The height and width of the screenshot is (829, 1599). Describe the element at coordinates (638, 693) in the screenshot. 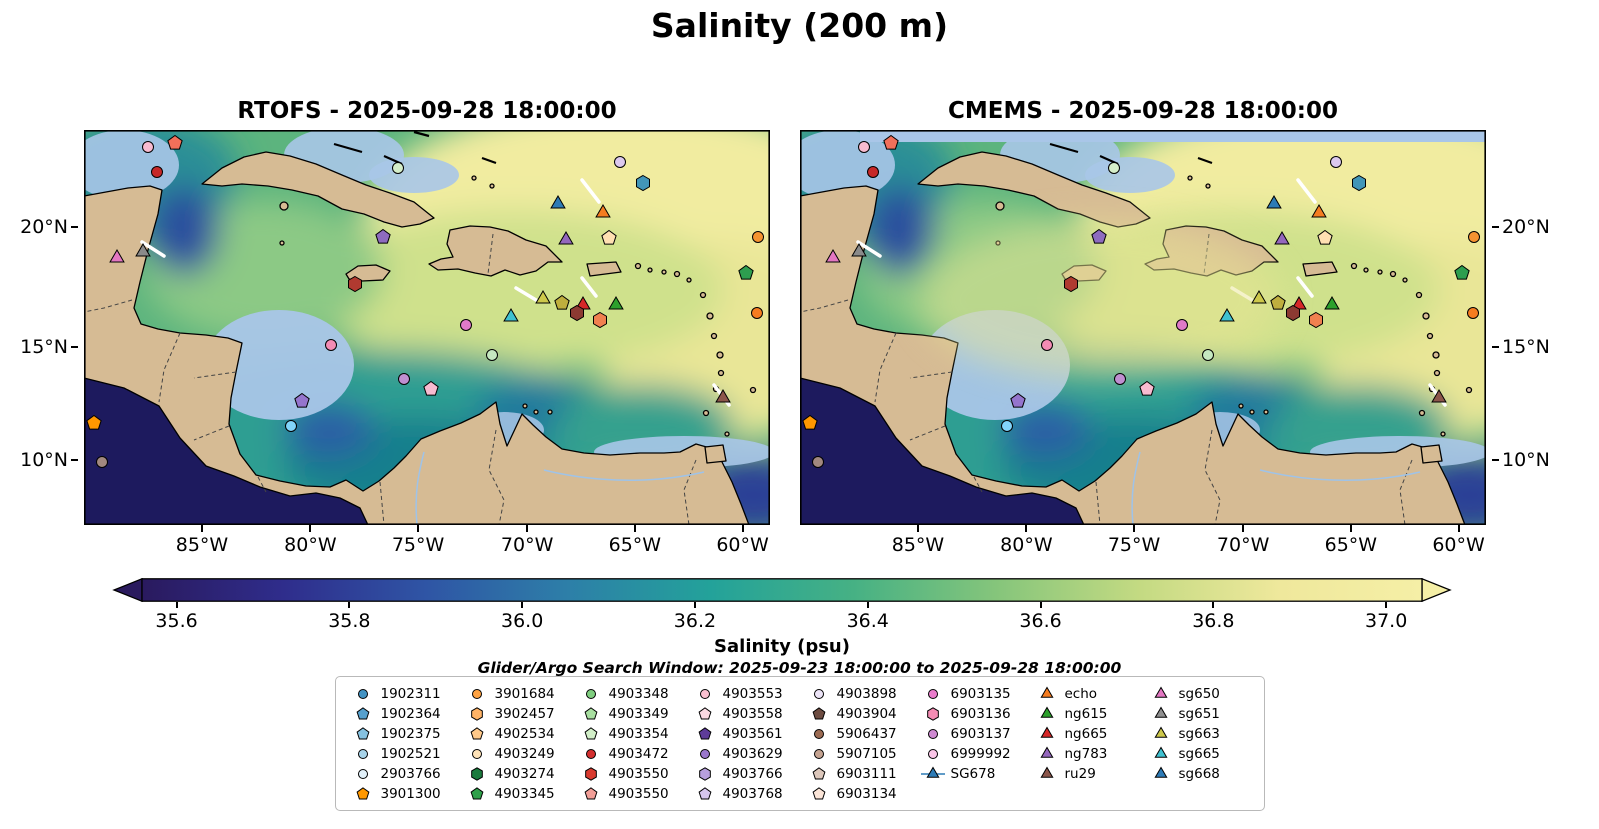

I see `legend-item-label: 4903348` at that location.